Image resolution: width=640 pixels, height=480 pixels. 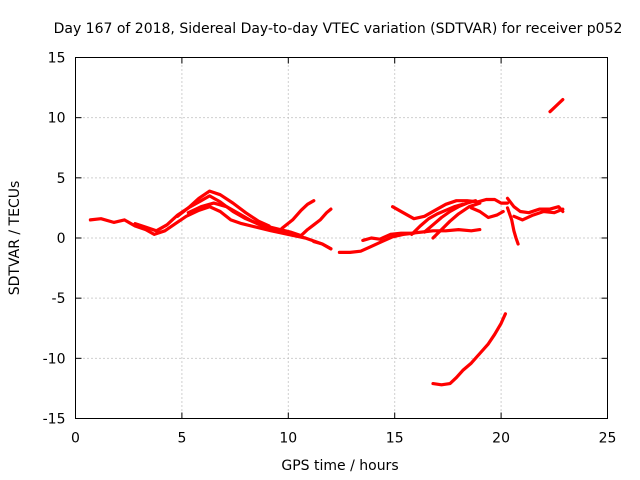 I want to click on x-tick-label: 20, so click(x=501, y=439).